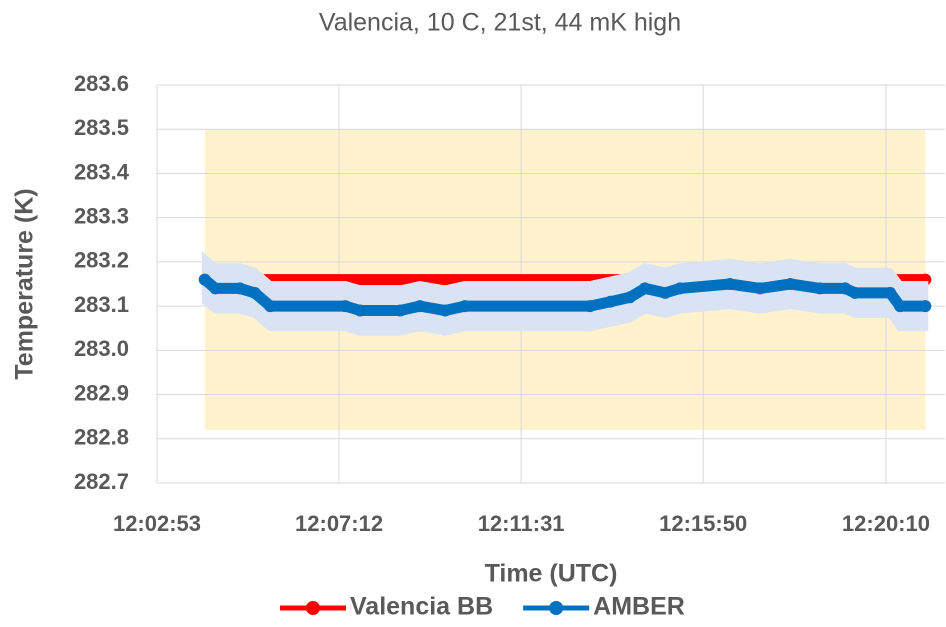 Image resolution: width=946 pixels, height=627 pixels. I want to click on x-tick-label: 12:02:53, so click(157, 523).